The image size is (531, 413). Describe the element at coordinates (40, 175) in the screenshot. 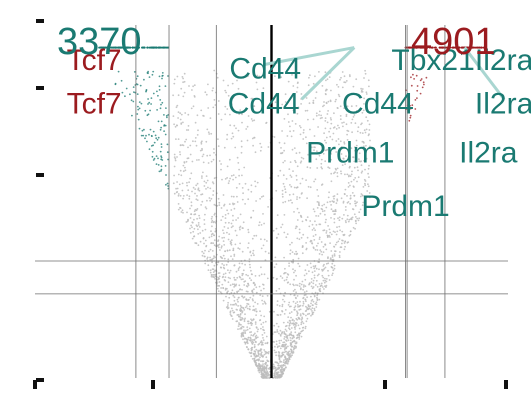

I see `y-tick` at that location.